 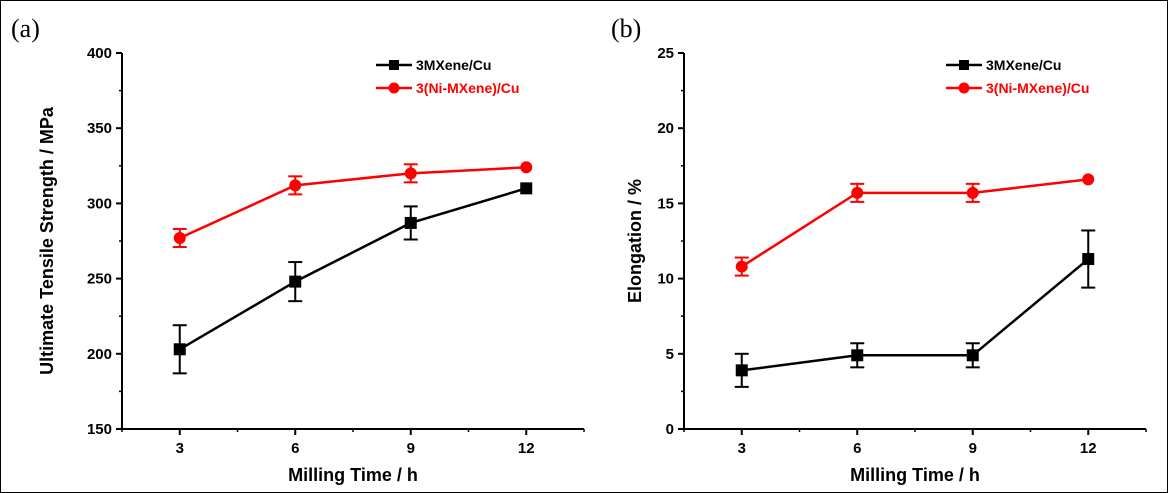 I want to click on panel-b-y-tick-label: 25, so click(x=665, y=53).